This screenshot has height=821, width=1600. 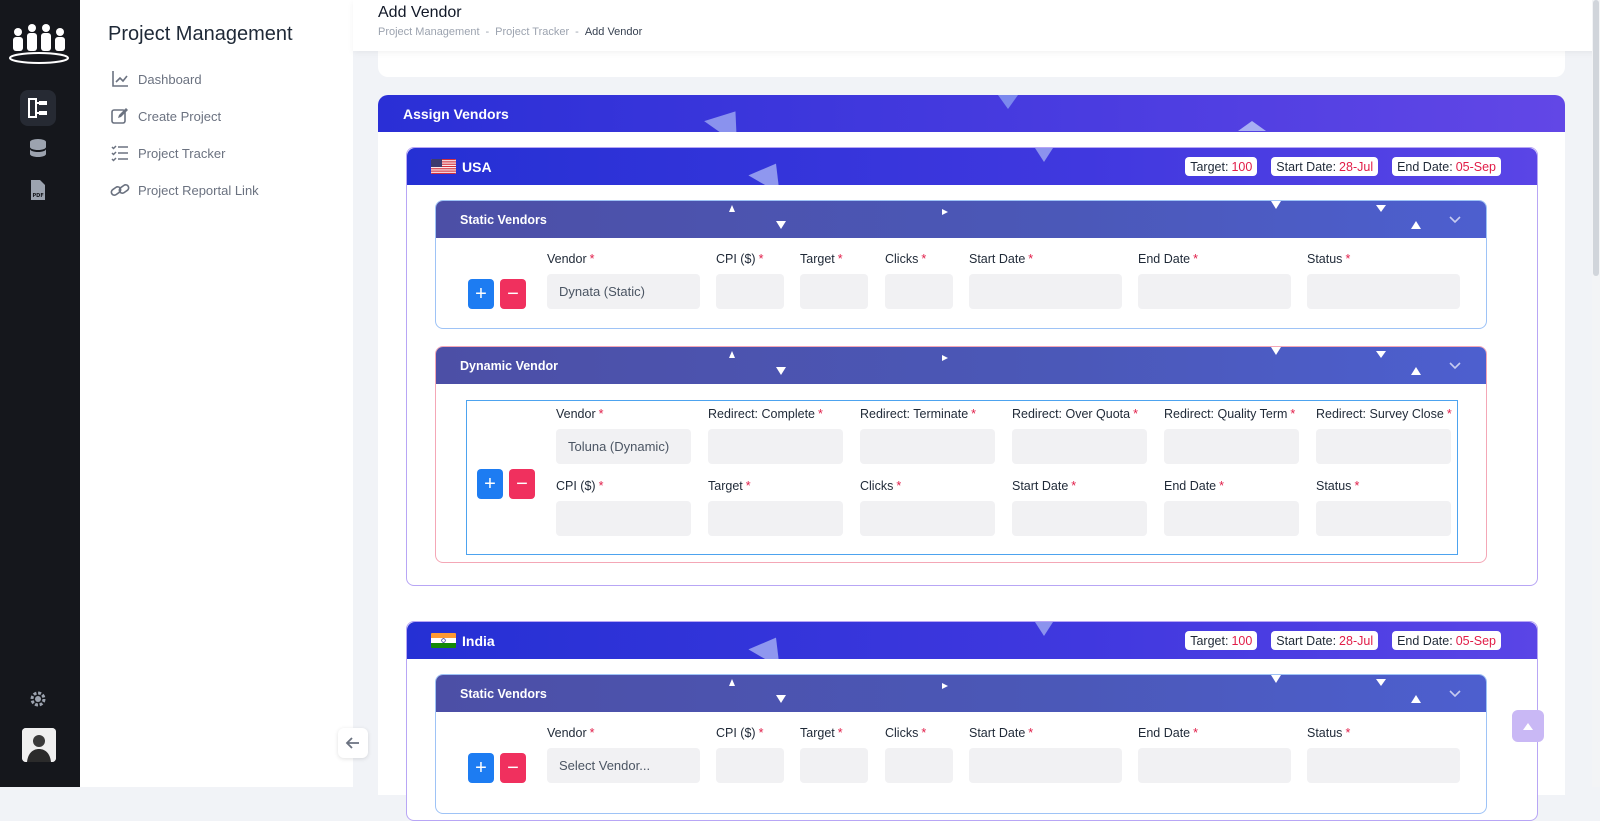 What do you see at coordinates (1079, 446) in the screenshot?
I see `redirect-over-quota-input` at bounding box center [1079, 446].